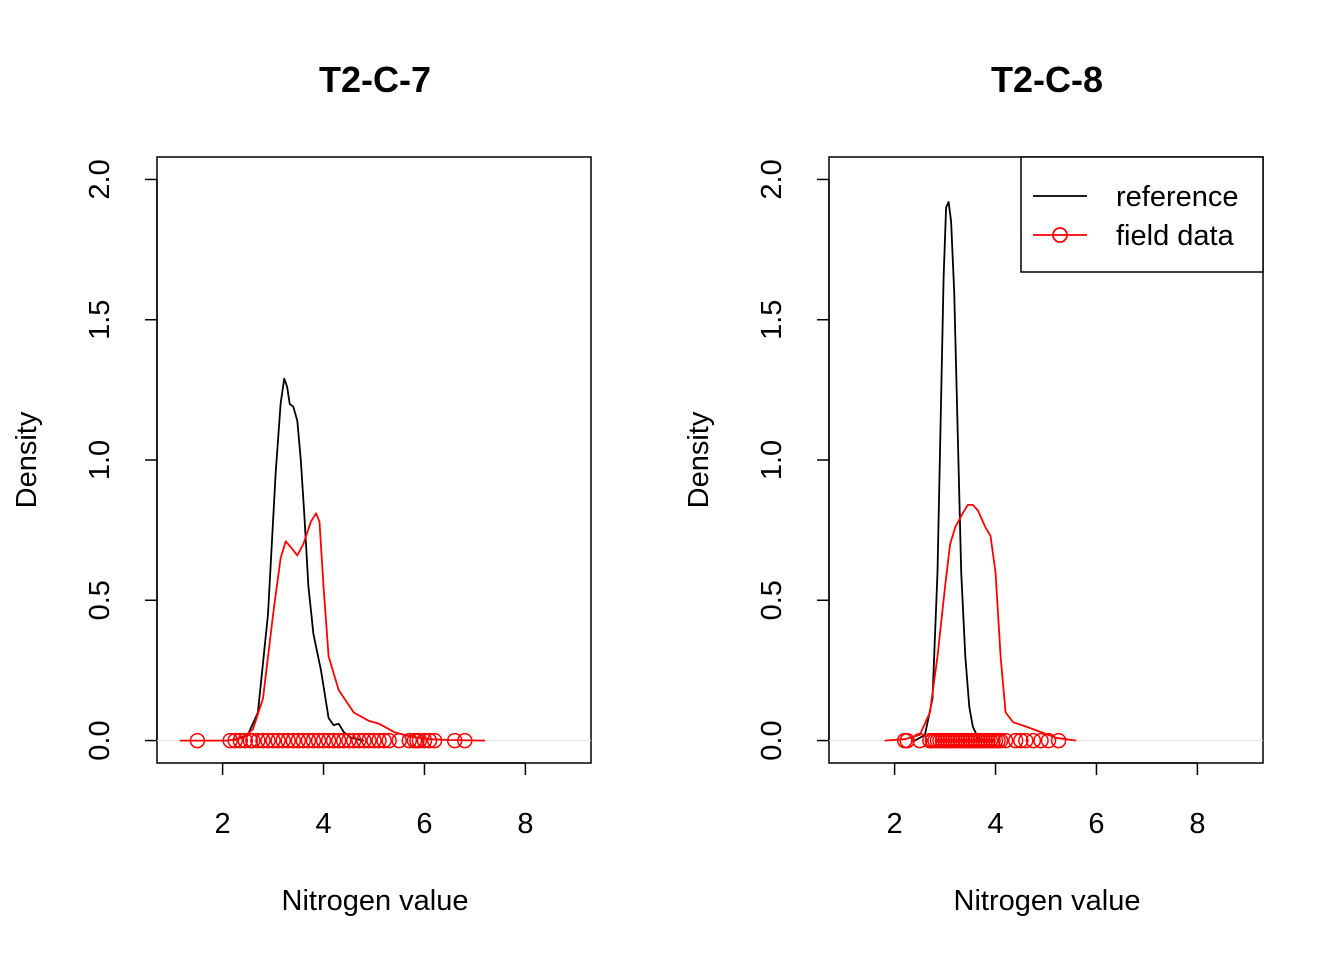  What do you see at coordinates (1175, 236) in the screenshot?
I see `legend-label: field data` at bounding box center [1175, 236].